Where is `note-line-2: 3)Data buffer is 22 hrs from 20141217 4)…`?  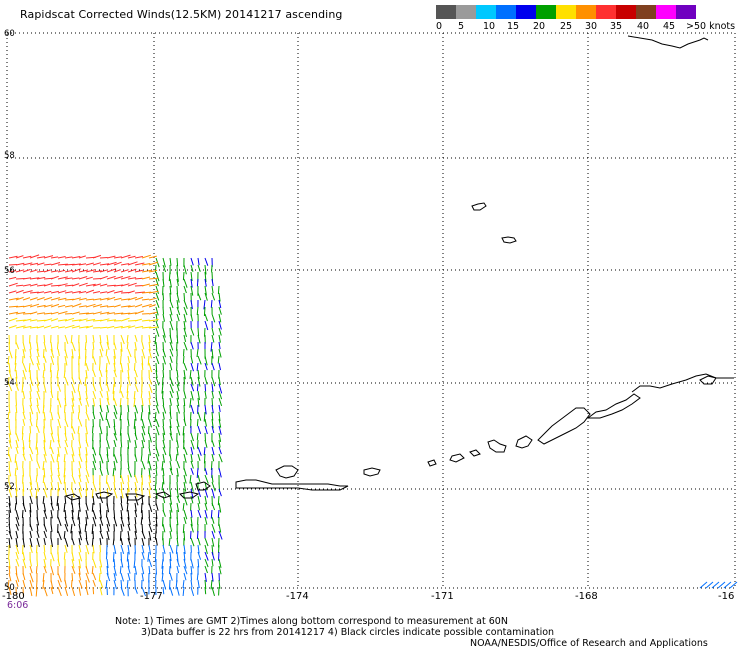
note-line-2: 3)Data buffer is 22 hrs from 20141217 4)… is located at coordinates (348, 632).